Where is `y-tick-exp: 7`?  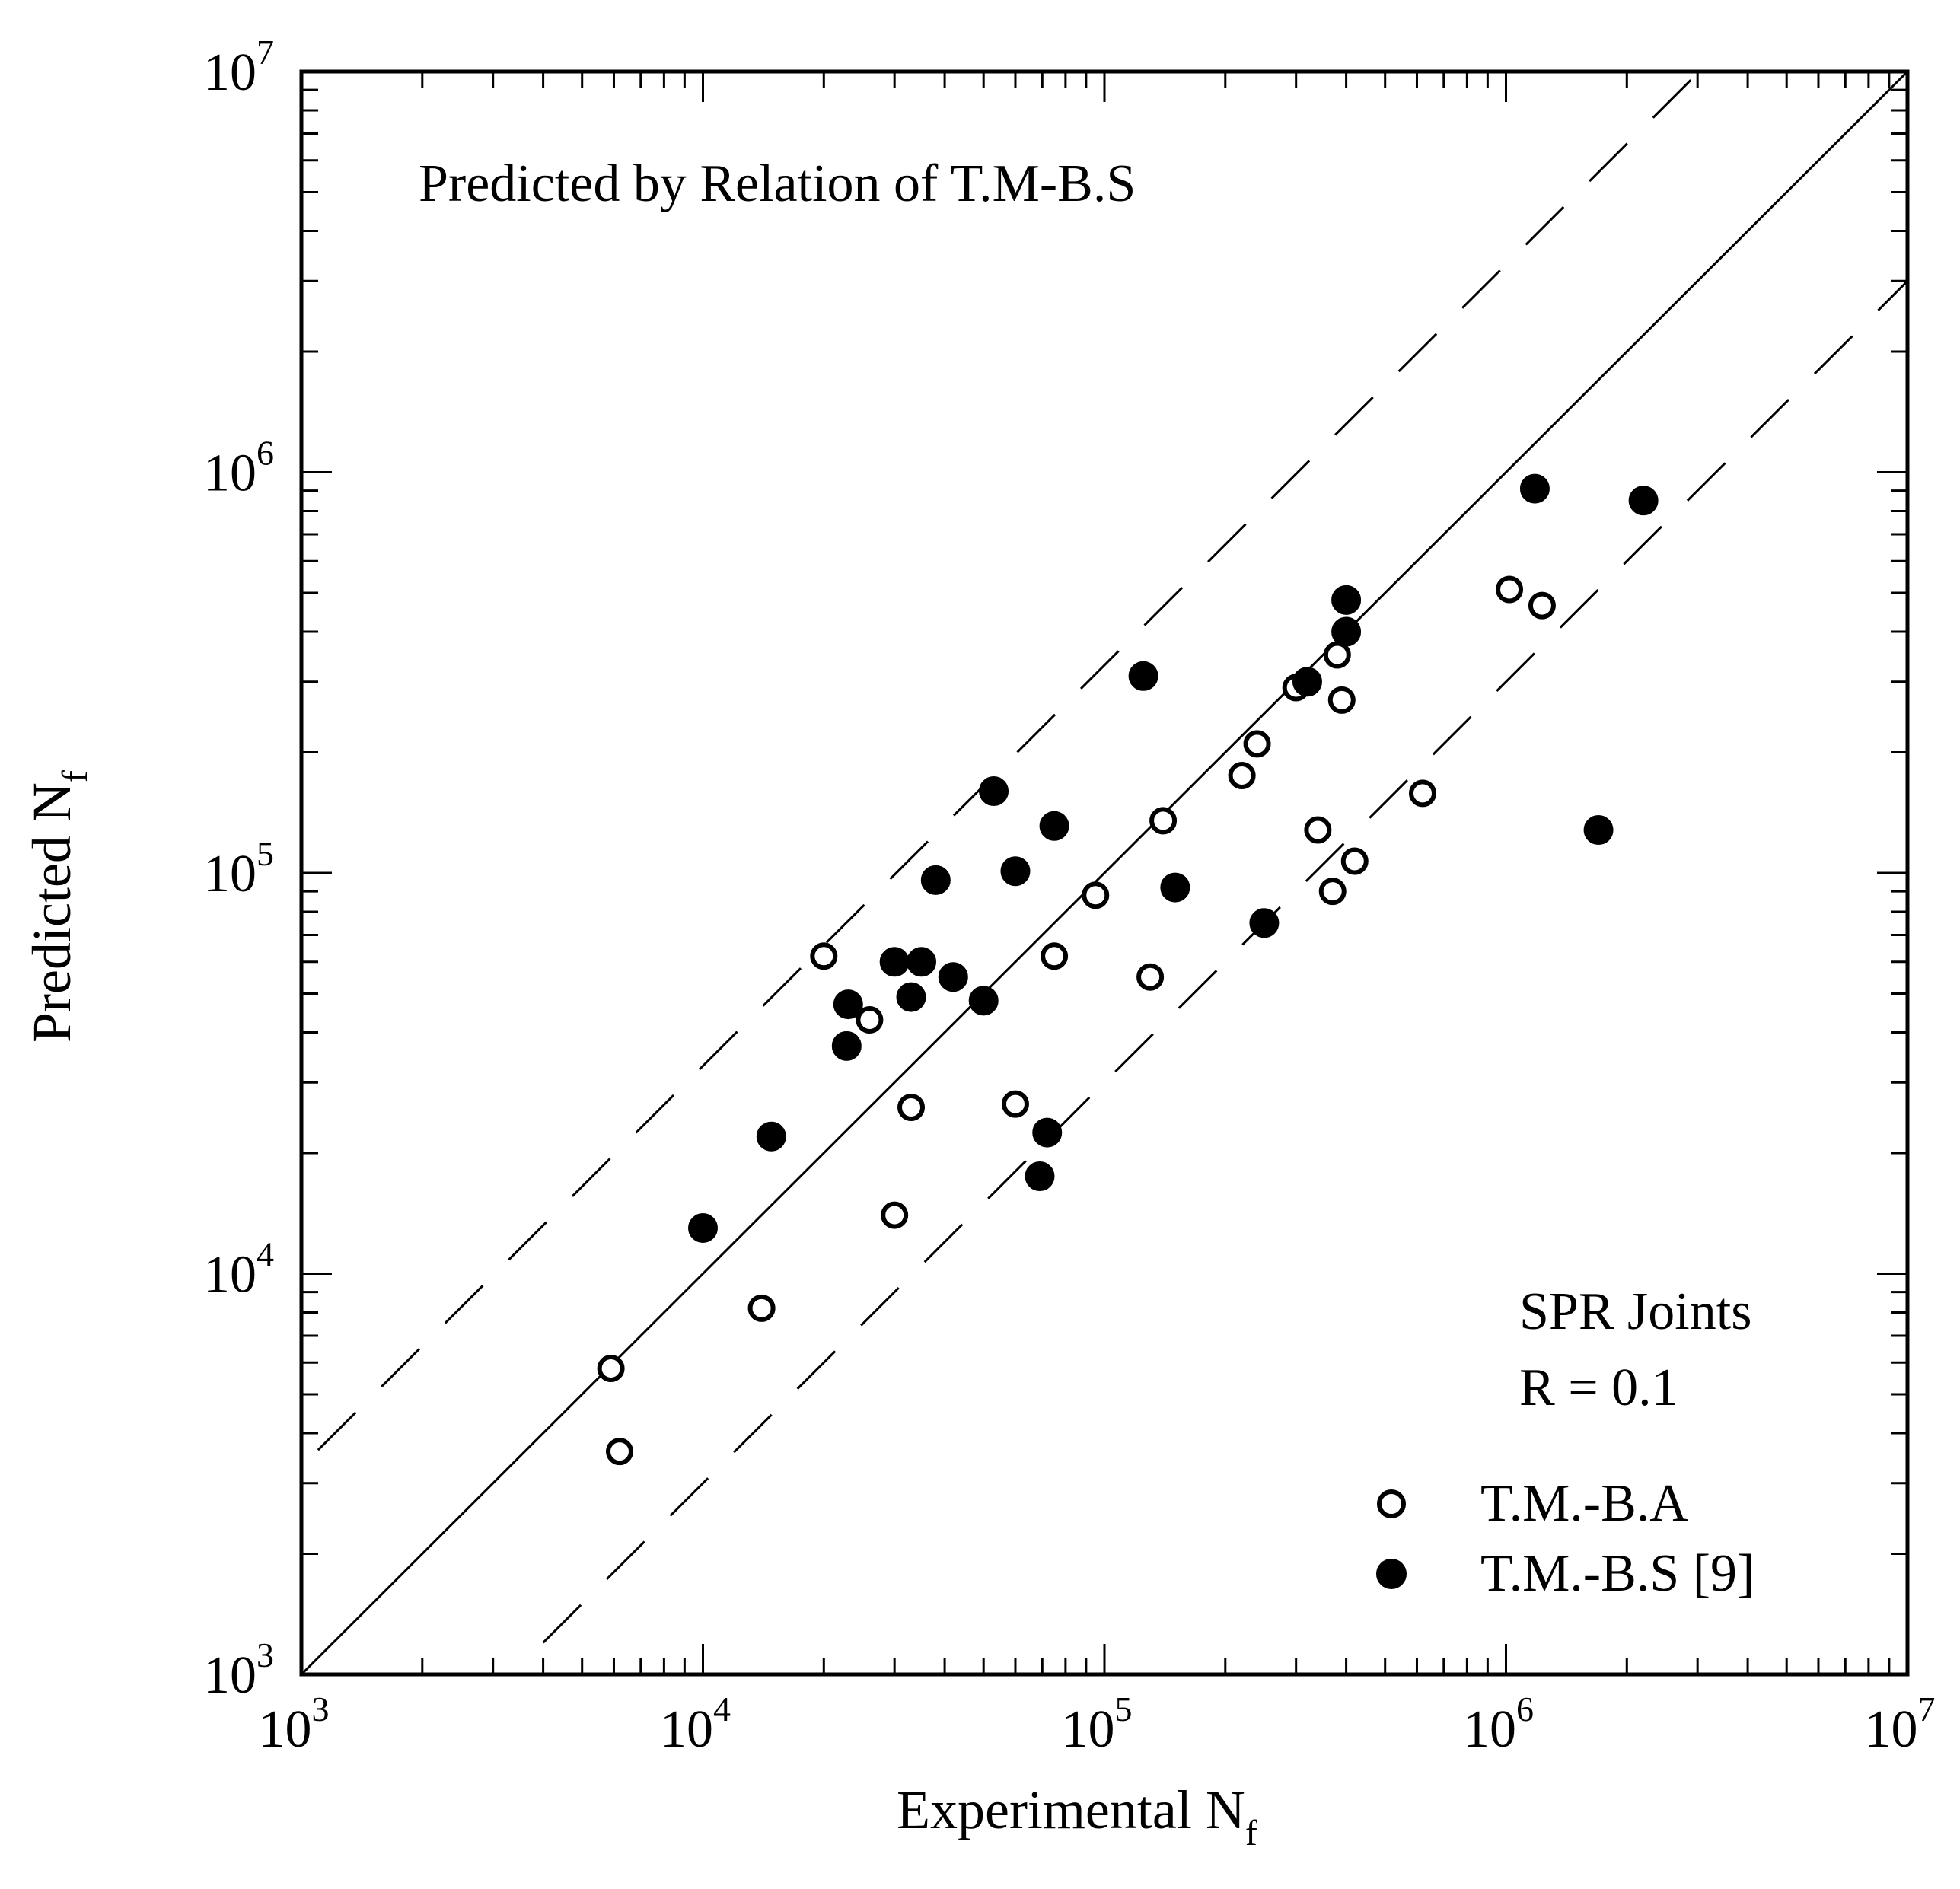 y-tick-exp: 7 is located at coordinates (265, 53).